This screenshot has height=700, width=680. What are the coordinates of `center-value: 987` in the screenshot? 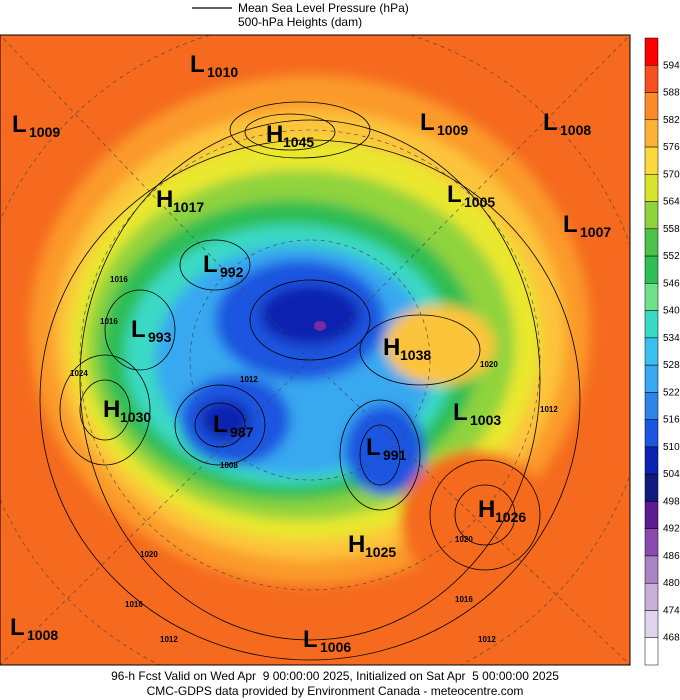 It's located at (242, 432).